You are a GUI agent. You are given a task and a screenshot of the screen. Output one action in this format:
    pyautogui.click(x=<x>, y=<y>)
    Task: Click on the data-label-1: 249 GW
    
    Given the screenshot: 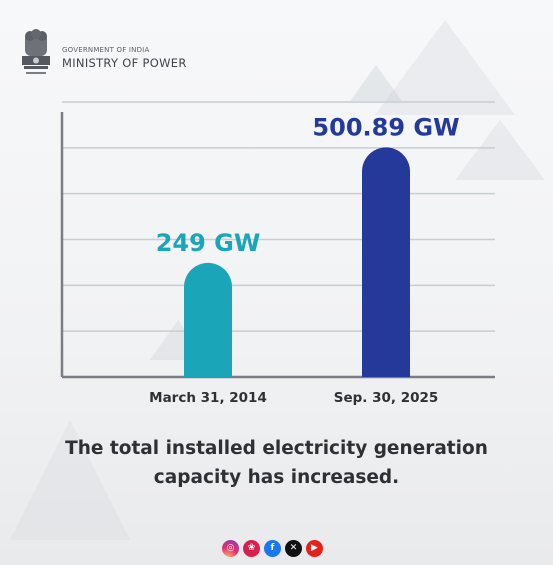 What is the action you would take?
    pyautogui.click(x=208, y=243)
    